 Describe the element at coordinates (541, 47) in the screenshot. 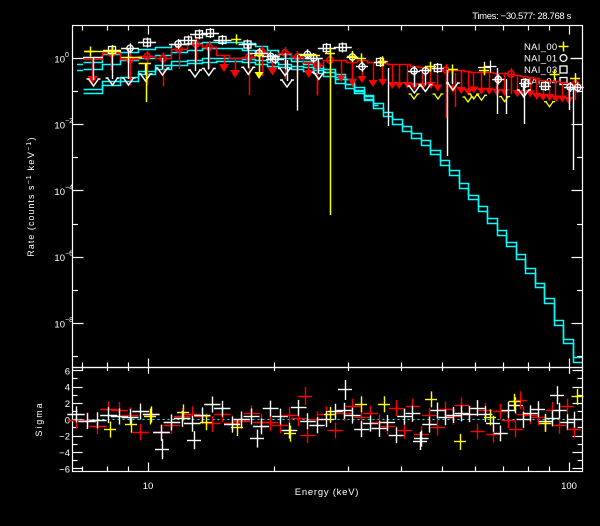

I see `svg-text: NAI_00` at that location.